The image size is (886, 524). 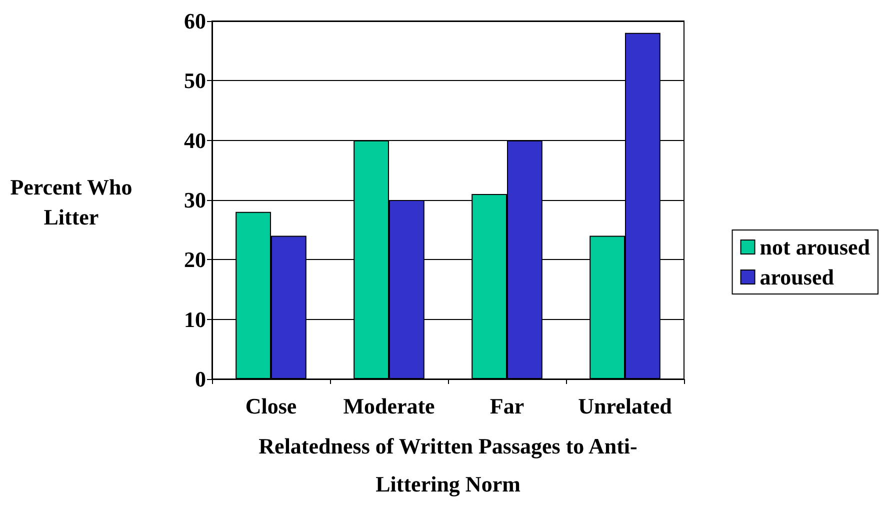 What do you see at coordinates (200, 379) in the screenshot?
I see `y-tick-label: 0` at bounding box center [200, 379].